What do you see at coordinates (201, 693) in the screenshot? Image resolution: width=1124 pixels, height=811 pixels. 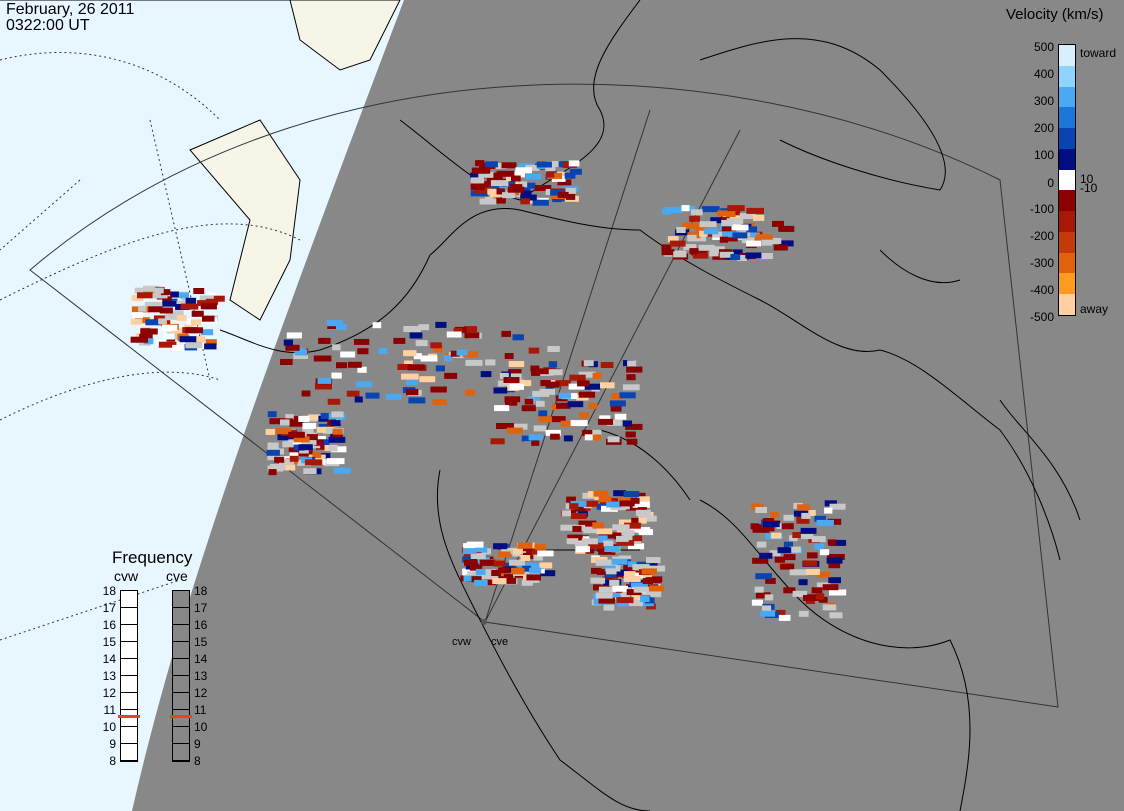 I see `frequency-level-label: 12` at bounding box center [201, 693].